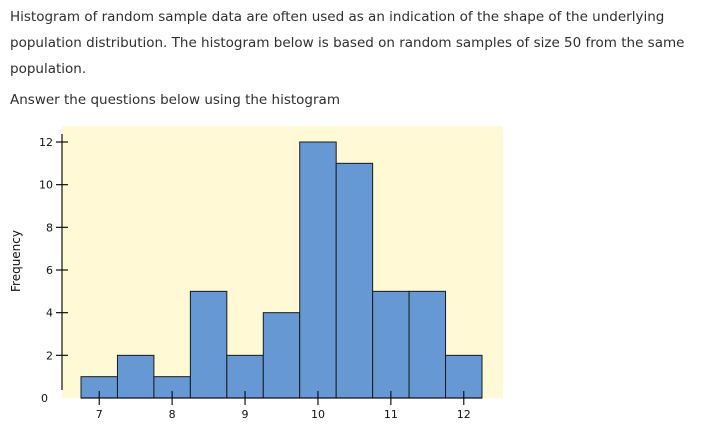 This screenshot has width=713, height=434. What do you see at coordinates (16, 261) in the screenshot?
I see `y-axis-title: Frequency` at bounding box center [16, 261].